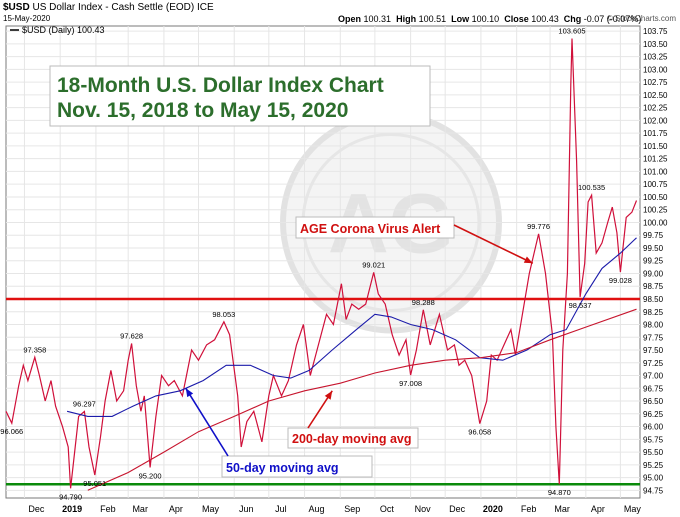 The height and width of the screenshot is (517, 680). What do you see at coordinates (387, 509) in the screenshot?
I see `x-tick-label: Oct` at bounding box center [387, 509].